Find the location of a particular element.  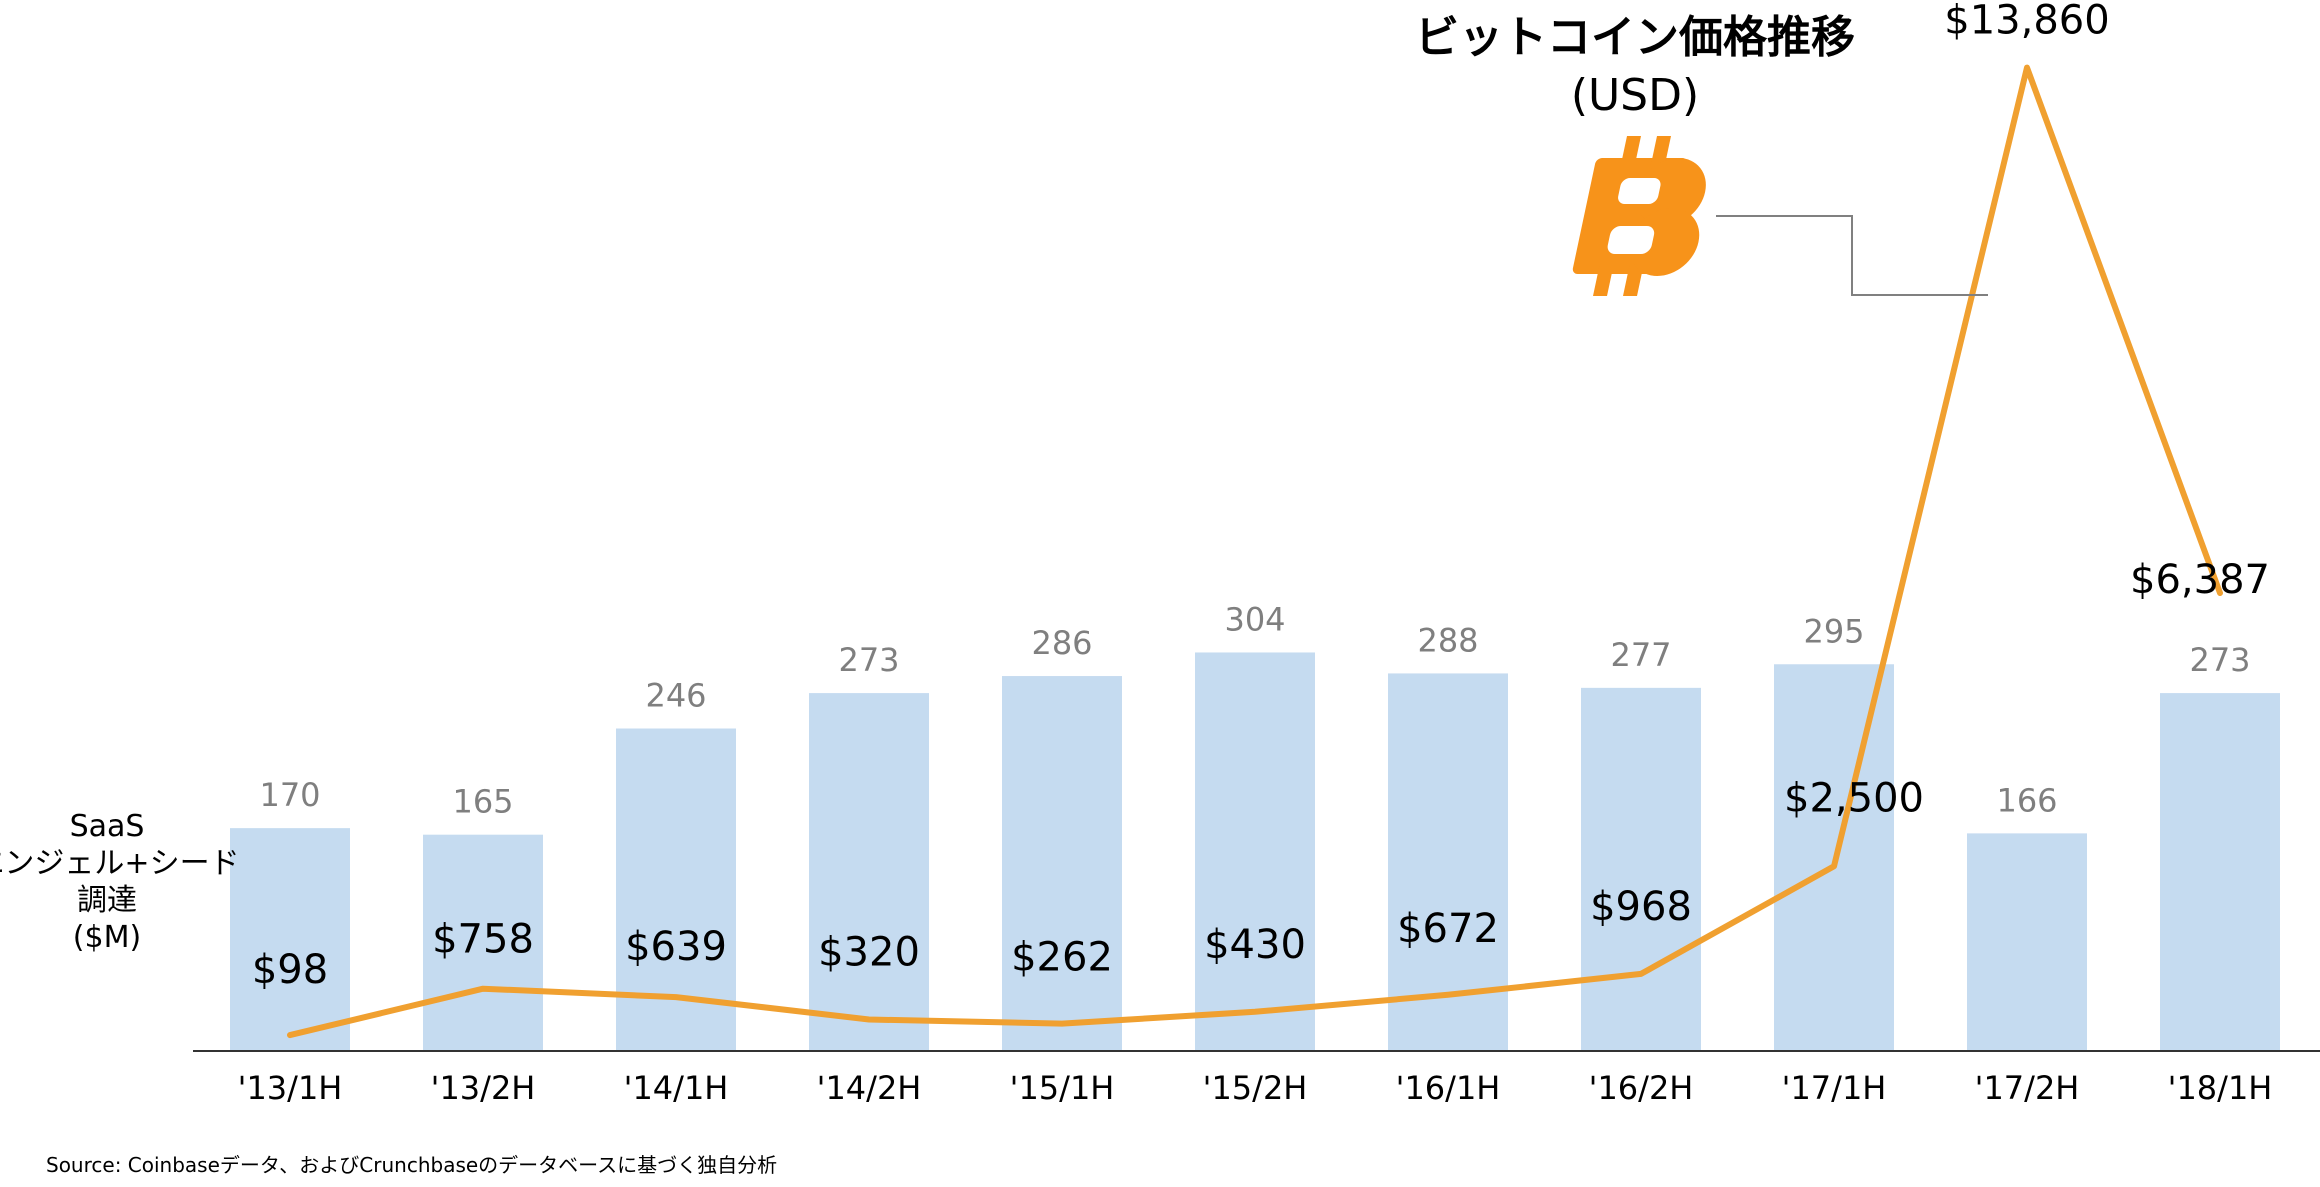

y-axis-label-line-3: 調達 is located at coordinates (107, 900).